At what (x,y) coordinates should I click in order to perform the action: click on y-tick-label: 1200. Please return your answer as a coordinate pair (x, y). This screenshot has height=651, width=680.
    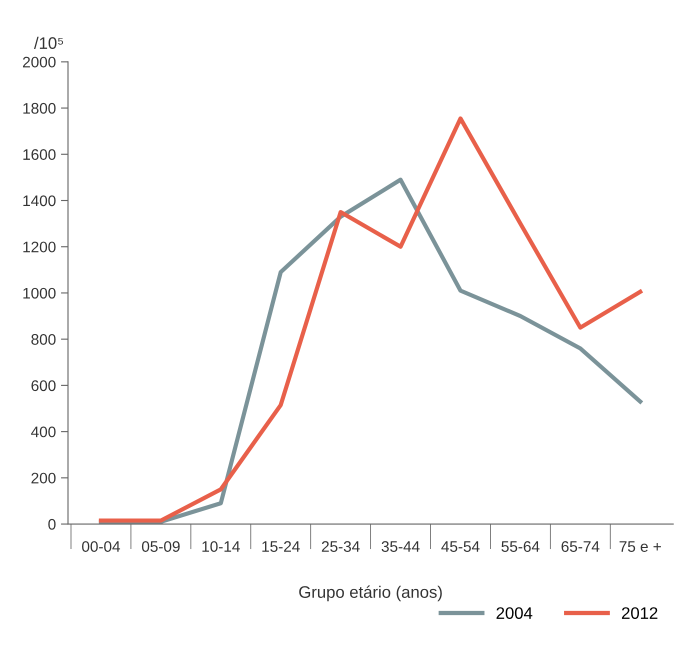
    Looking at the image, I should click on (39, 247).